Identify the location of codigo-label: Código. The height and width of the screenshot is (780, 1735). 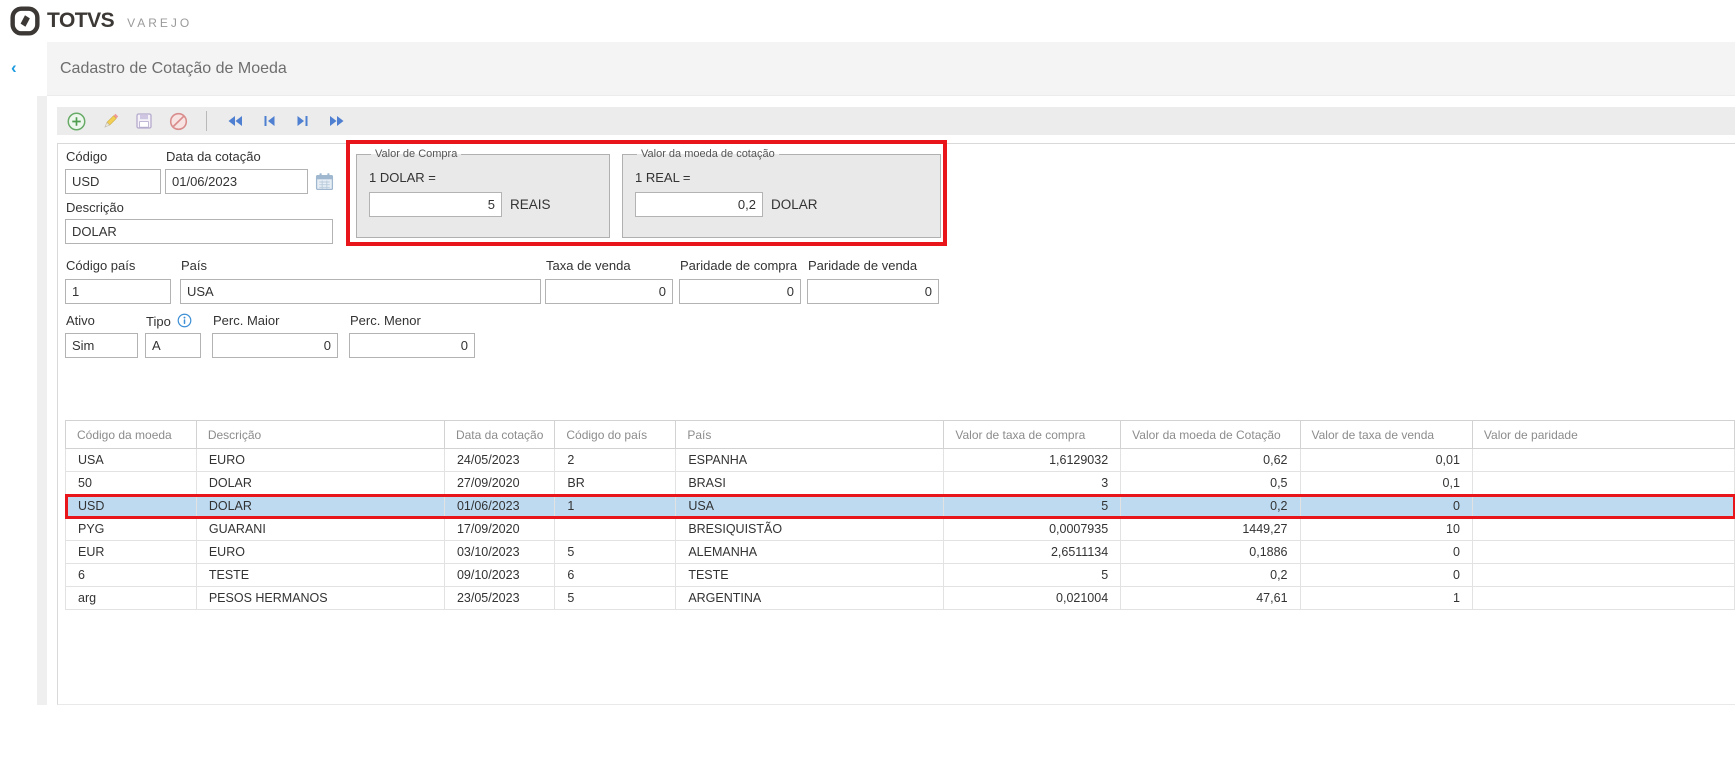
(87, 156).